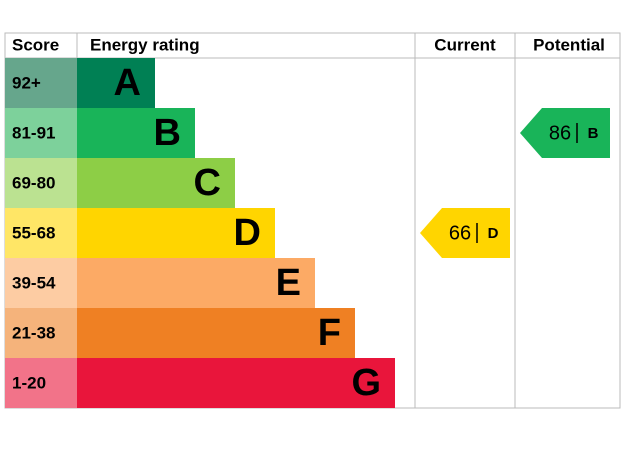 The image size is (625, 453). I want to click on header-score: Score, so click(35, 44).